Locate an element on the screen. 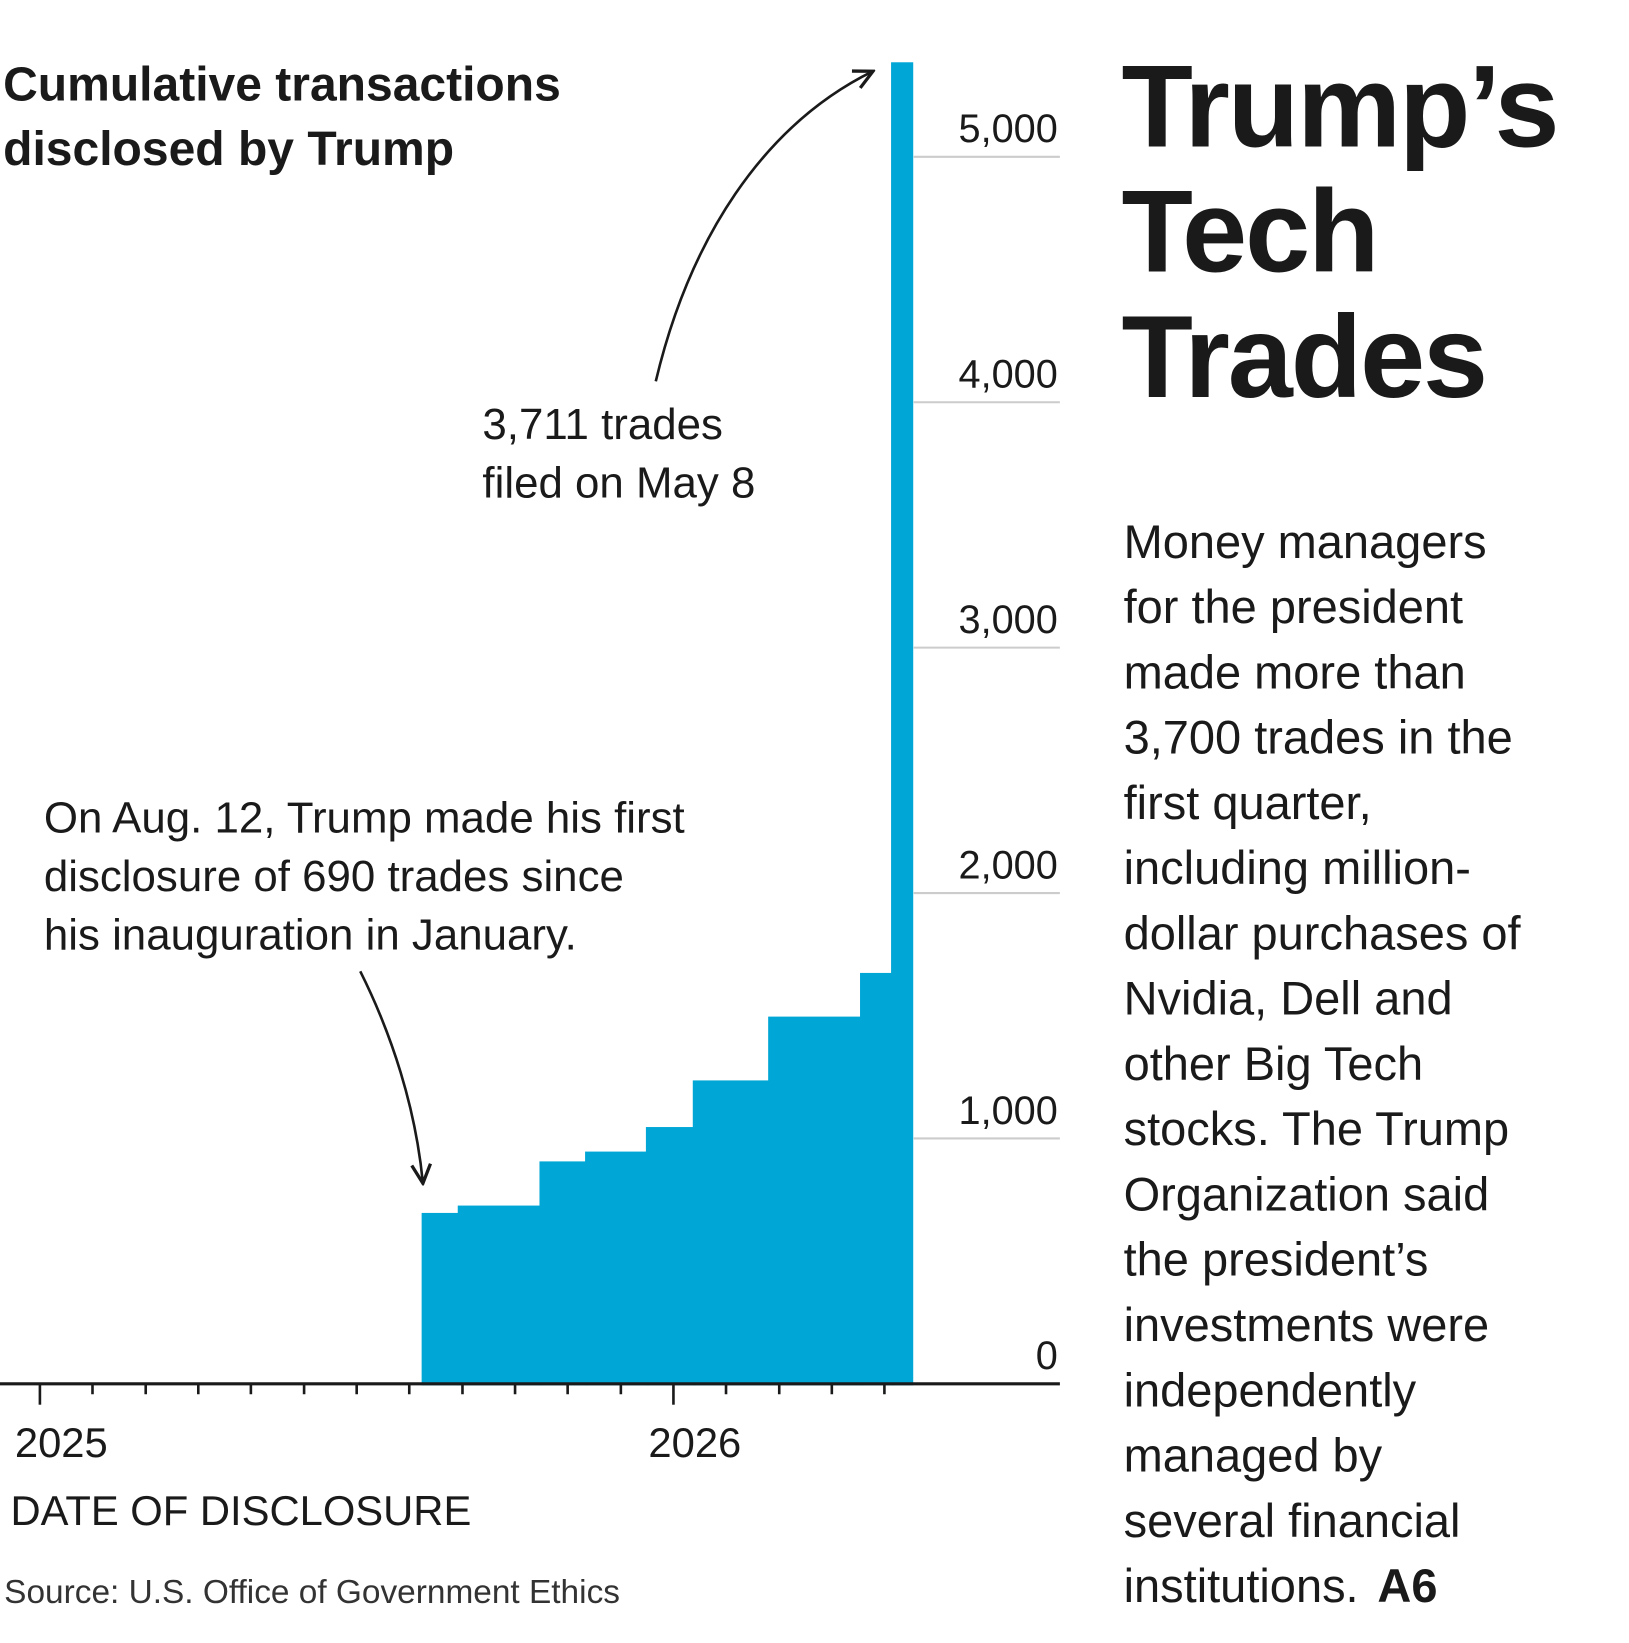  body-text: 3,700 trades in the is located at coordinates (1318, 737).